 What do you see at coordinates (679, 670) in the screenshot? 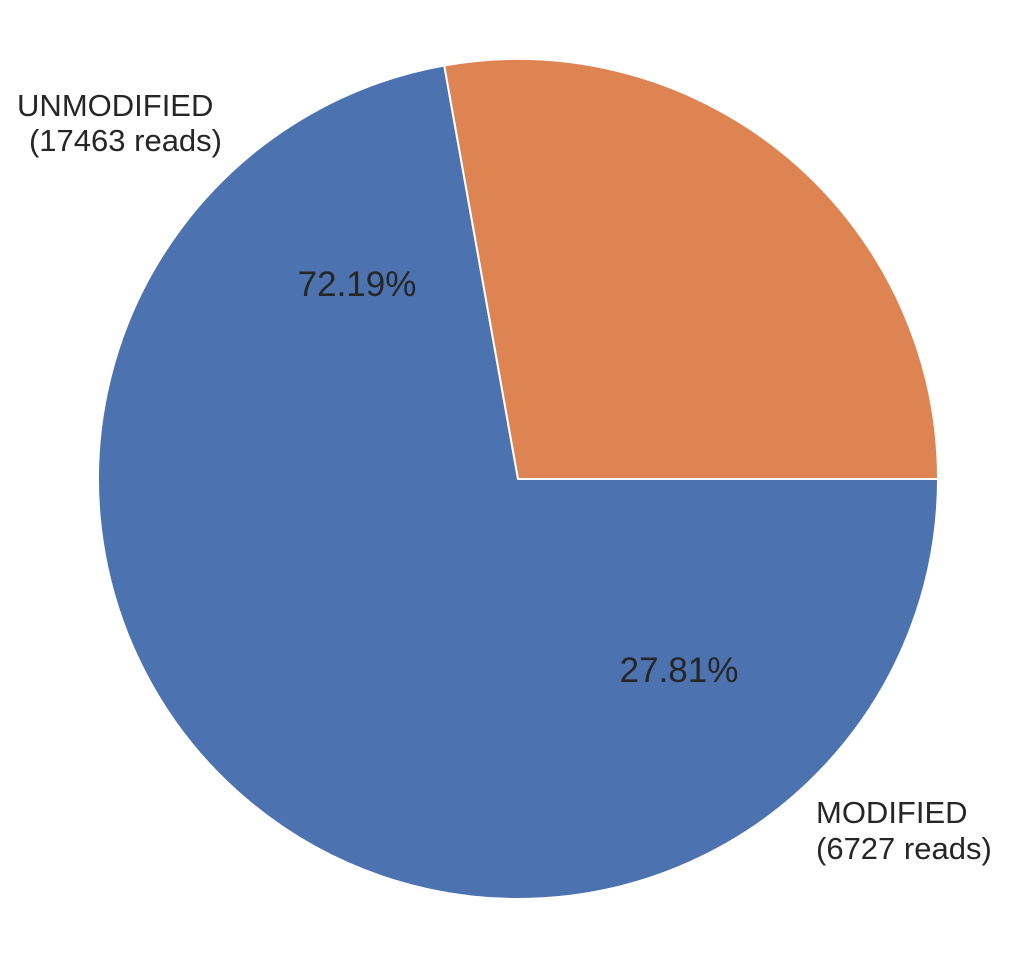
I see `slice-percent-modified: 27.81%` at bounding box center [679, 670].